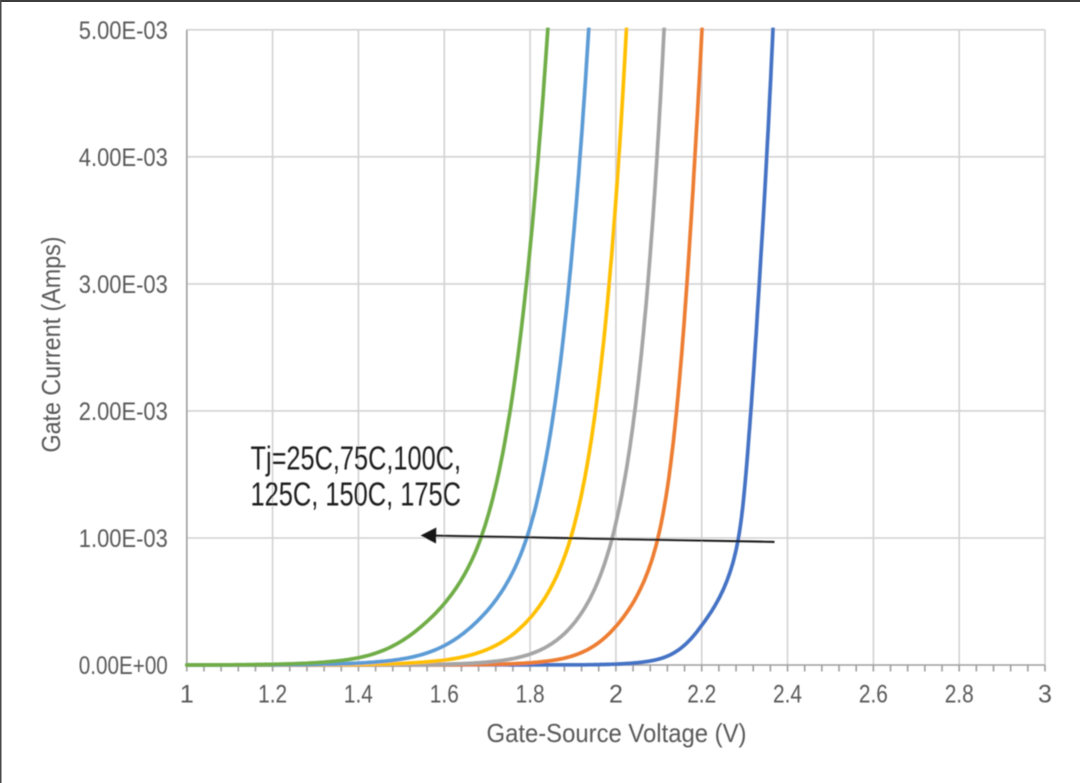 The width and height of the screenshot is (1080, 783). Describe the element at coordinates (873, 695) in the screenshot. I see `svg-text: 2.6` at that location.